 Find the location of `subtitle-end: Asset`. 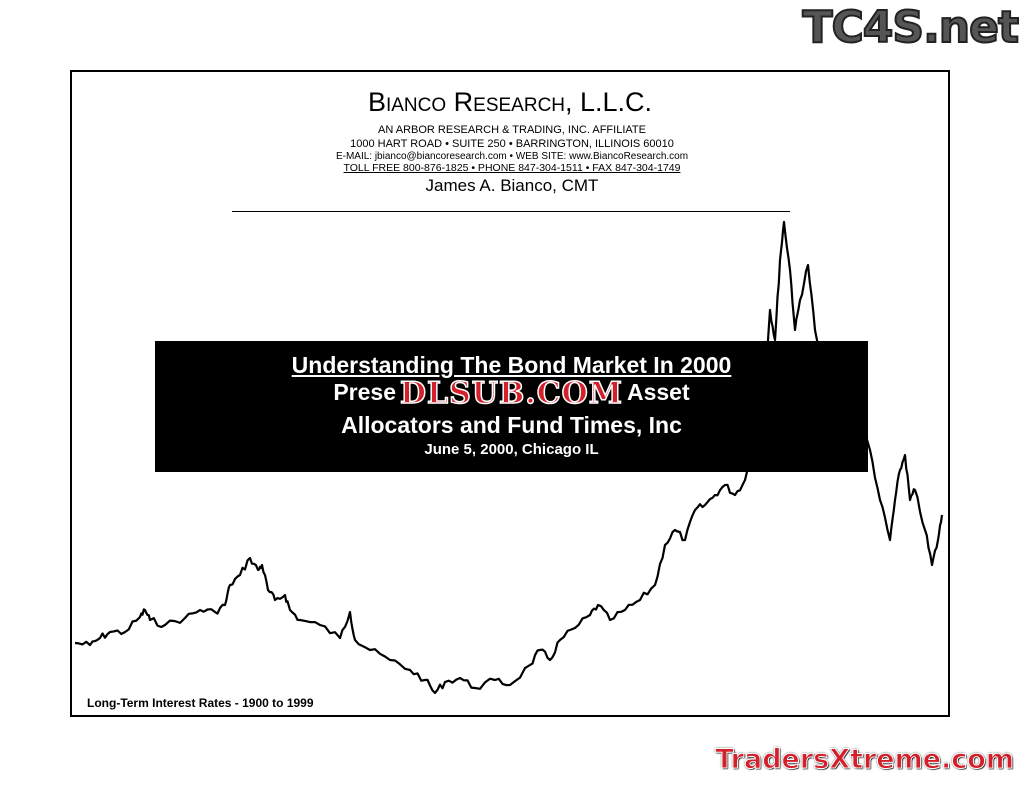

subtitle-end: Asset is located at coordinates (658, 392).